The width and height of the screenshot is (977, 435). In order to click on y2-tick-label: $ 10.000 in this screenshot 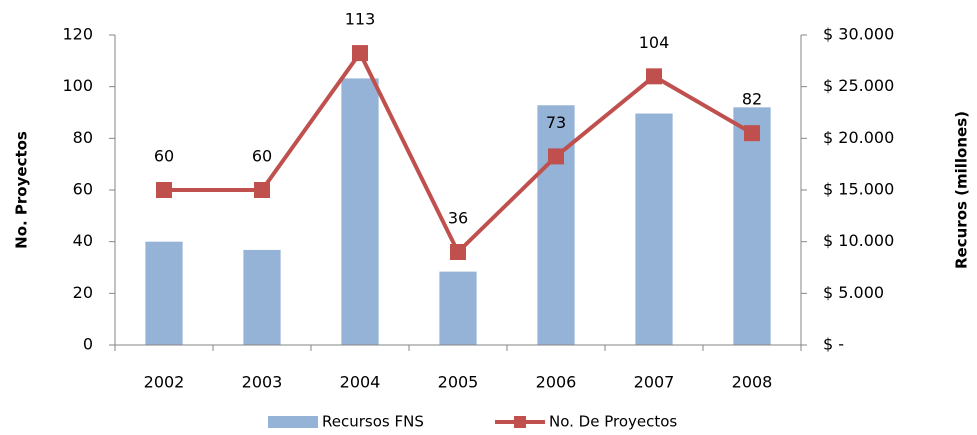, I will do `click(858, 240)`.